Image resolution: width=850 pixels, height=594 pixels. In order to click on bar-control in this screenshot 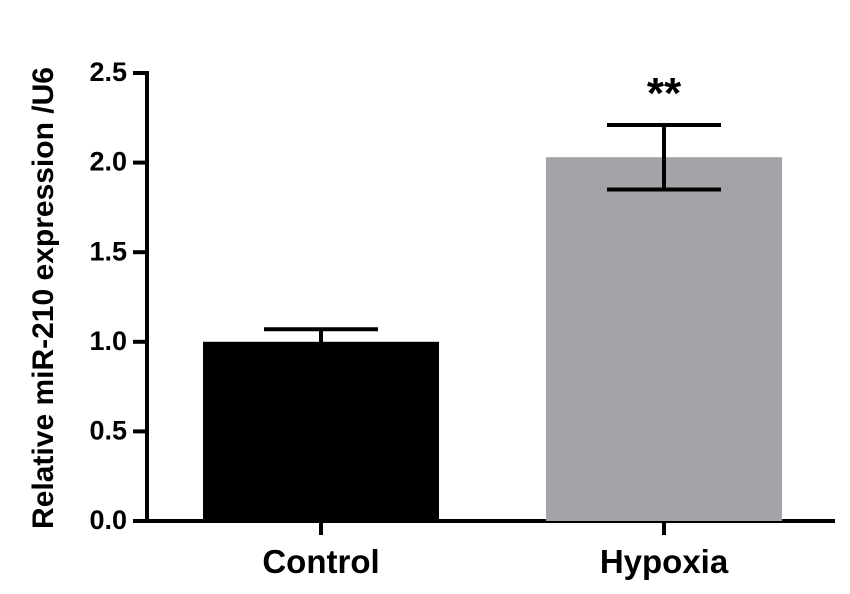, I will do `click(321, 431)`.